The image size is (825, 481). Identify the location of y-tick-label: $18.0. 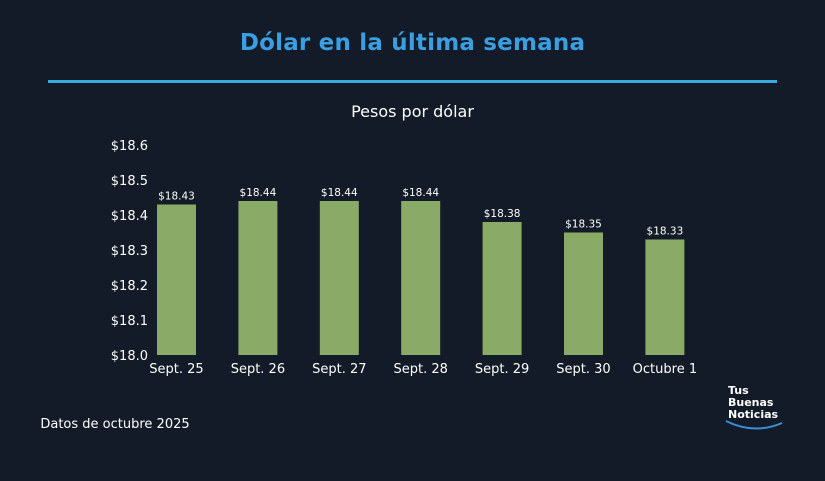
(129, 356).